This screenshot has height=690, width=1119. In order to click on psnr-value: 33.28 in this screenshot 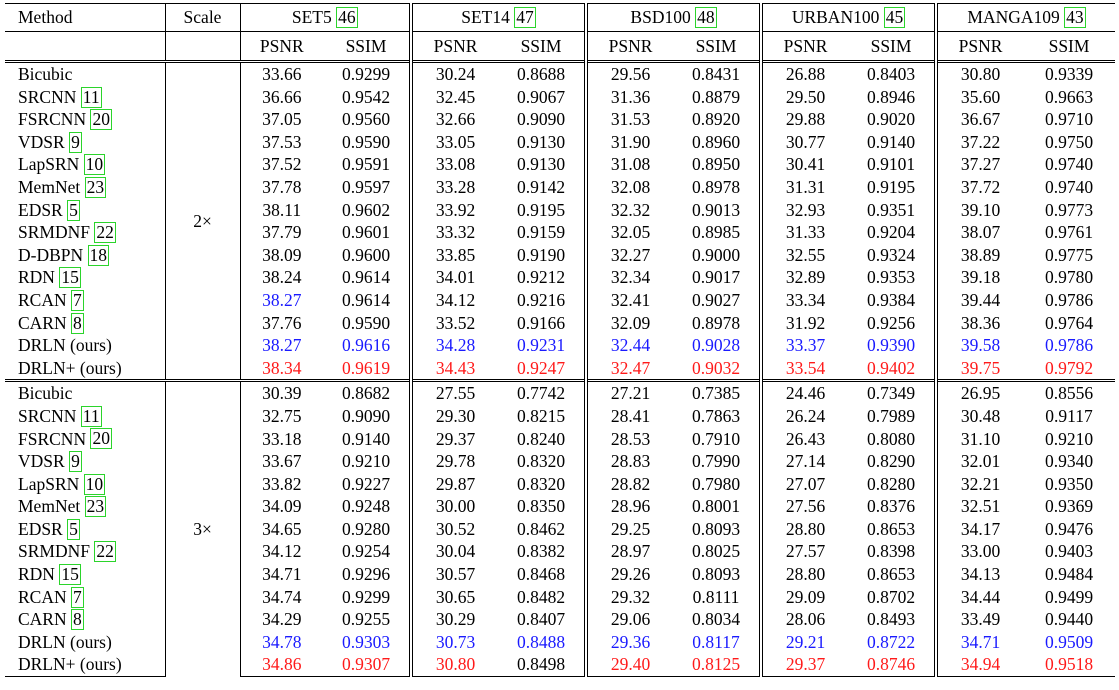, I will do `click(453, 187)`.